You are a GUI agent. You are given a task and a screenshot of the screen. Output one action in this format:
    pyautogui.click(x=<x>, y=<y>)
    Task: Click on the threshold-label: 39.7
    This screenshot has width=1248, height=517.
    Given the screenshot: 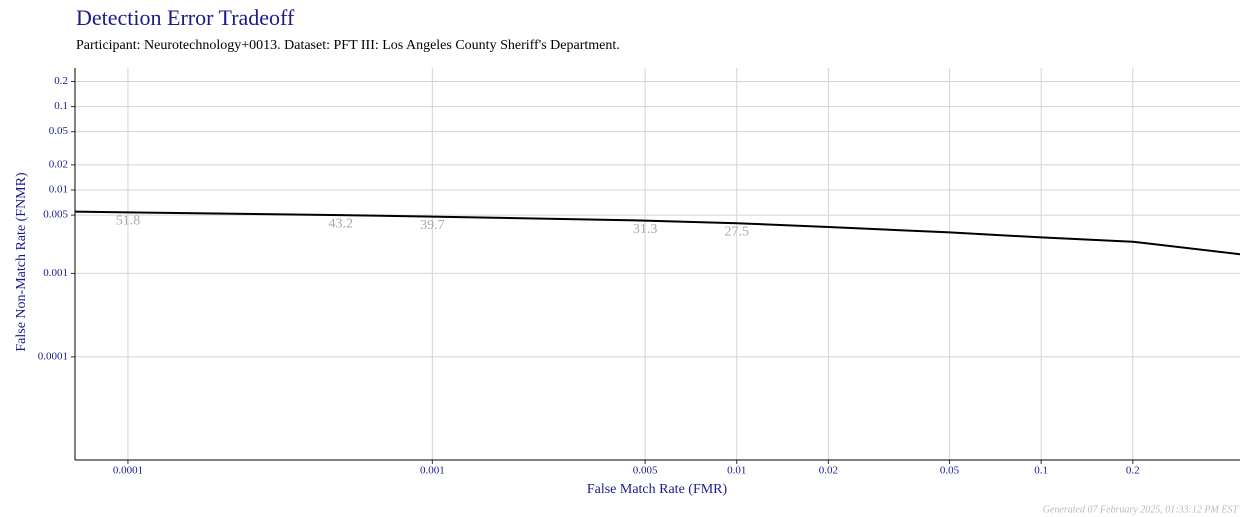 What is the action you would take?
    pyautogui.click(x=432, y=225)
    